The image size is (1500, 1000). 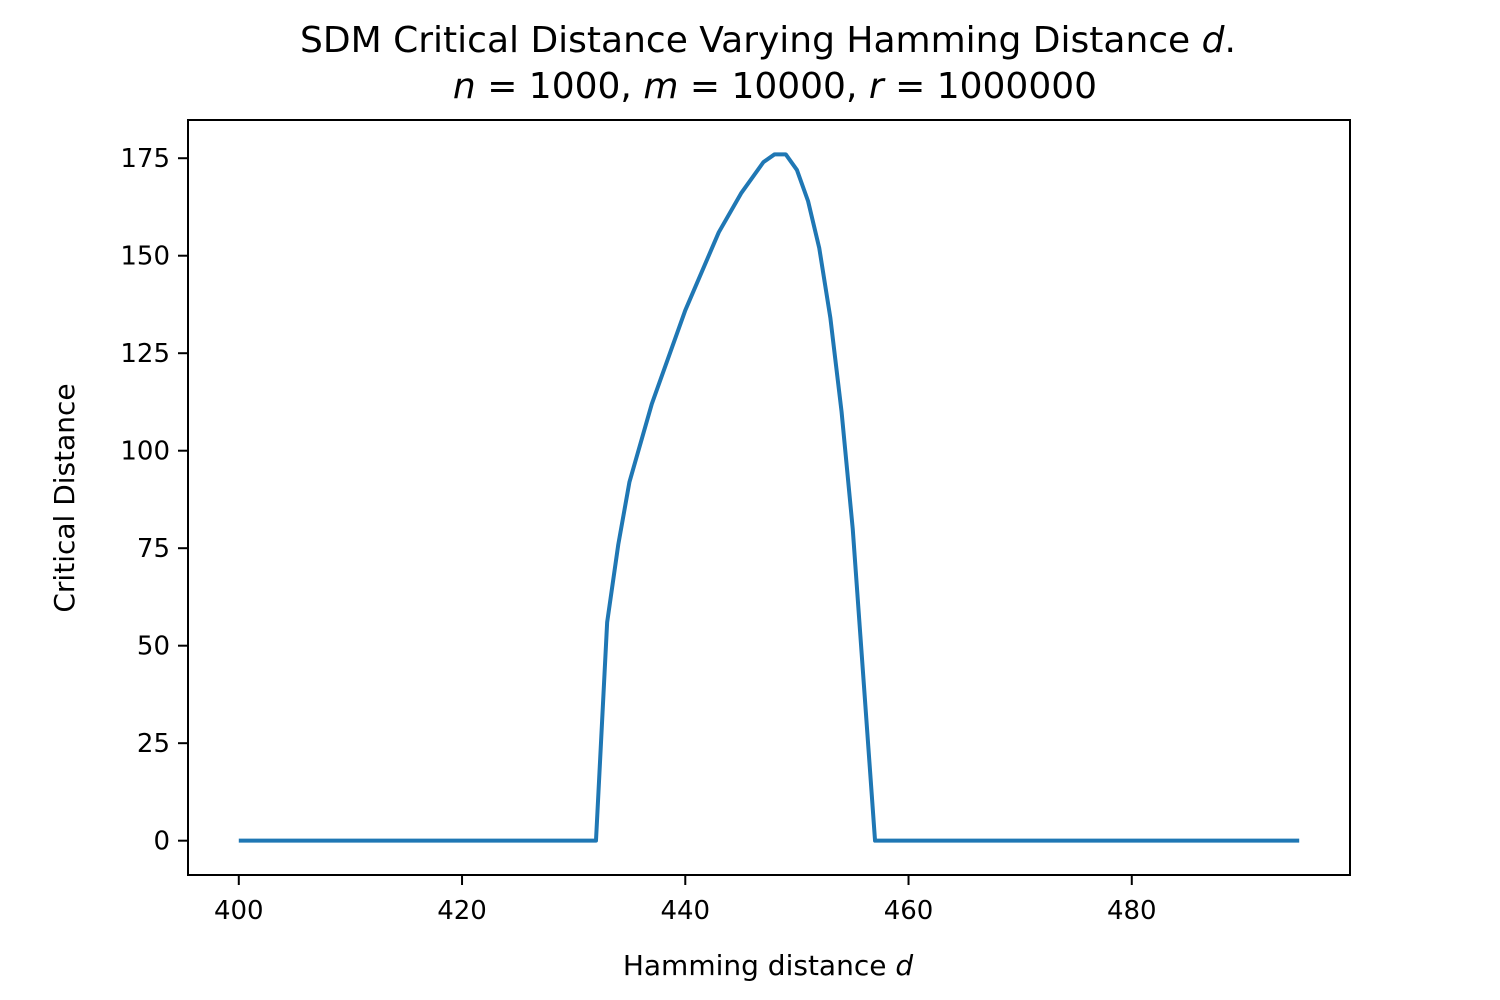 I want to click on title-line1-var: d, so click(x=1214, y=40).